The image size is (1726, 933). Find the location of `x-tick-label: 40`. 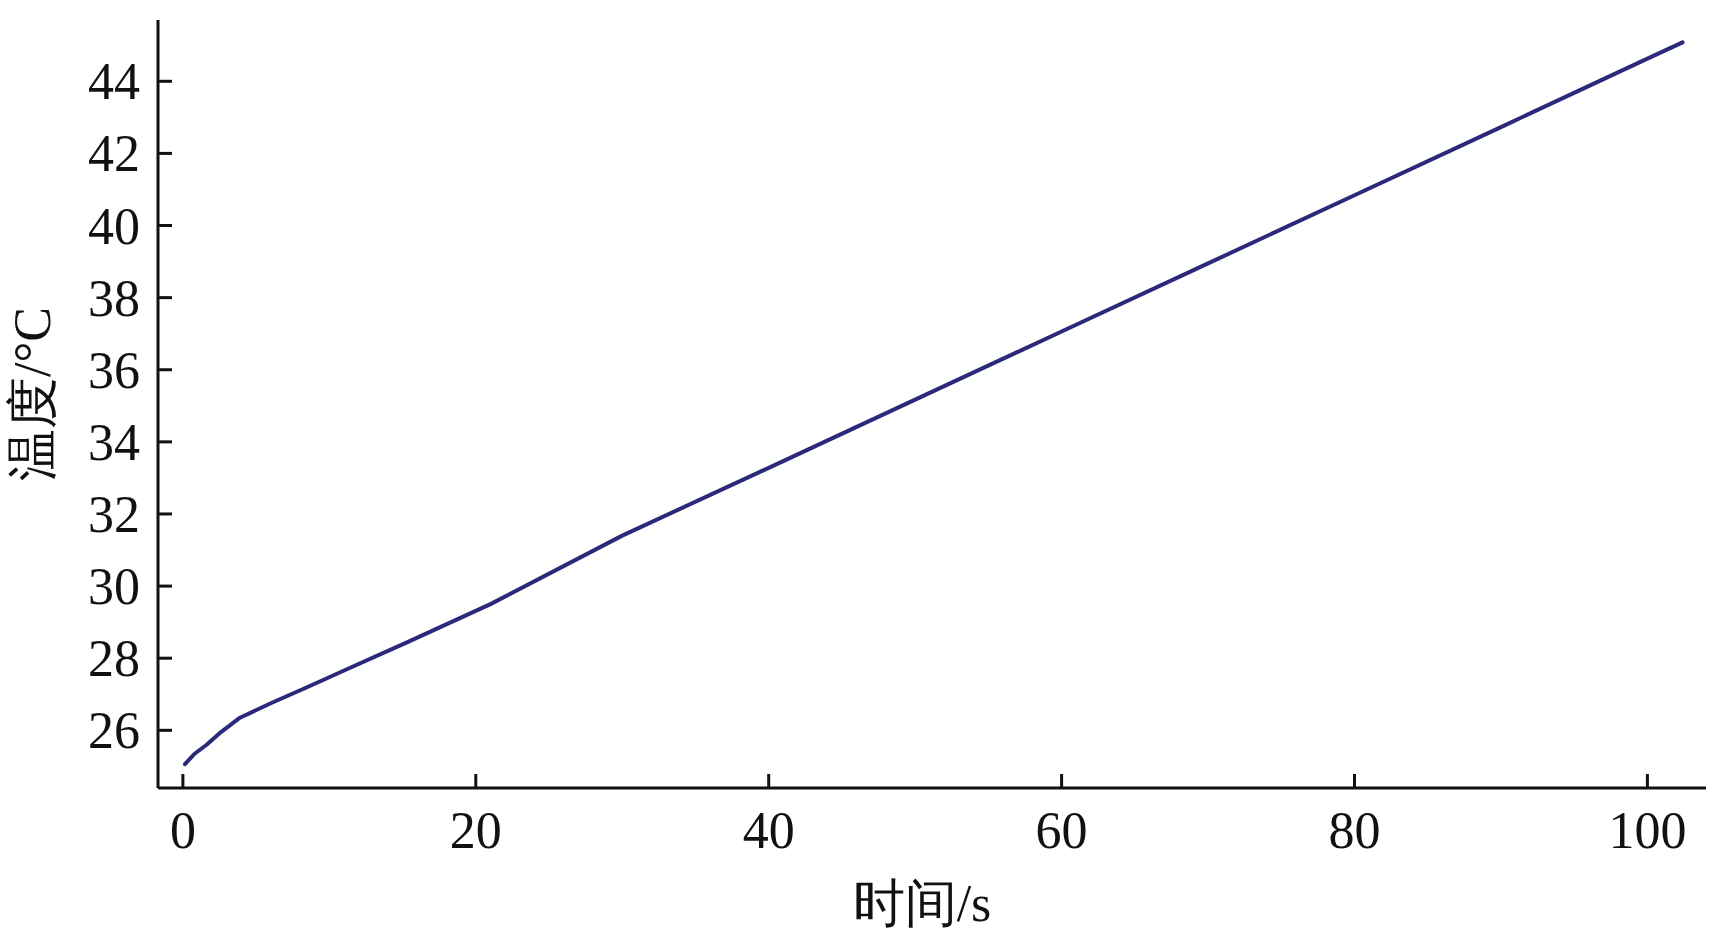

x-tick-label: 40 is located at coordinates (768, 830).